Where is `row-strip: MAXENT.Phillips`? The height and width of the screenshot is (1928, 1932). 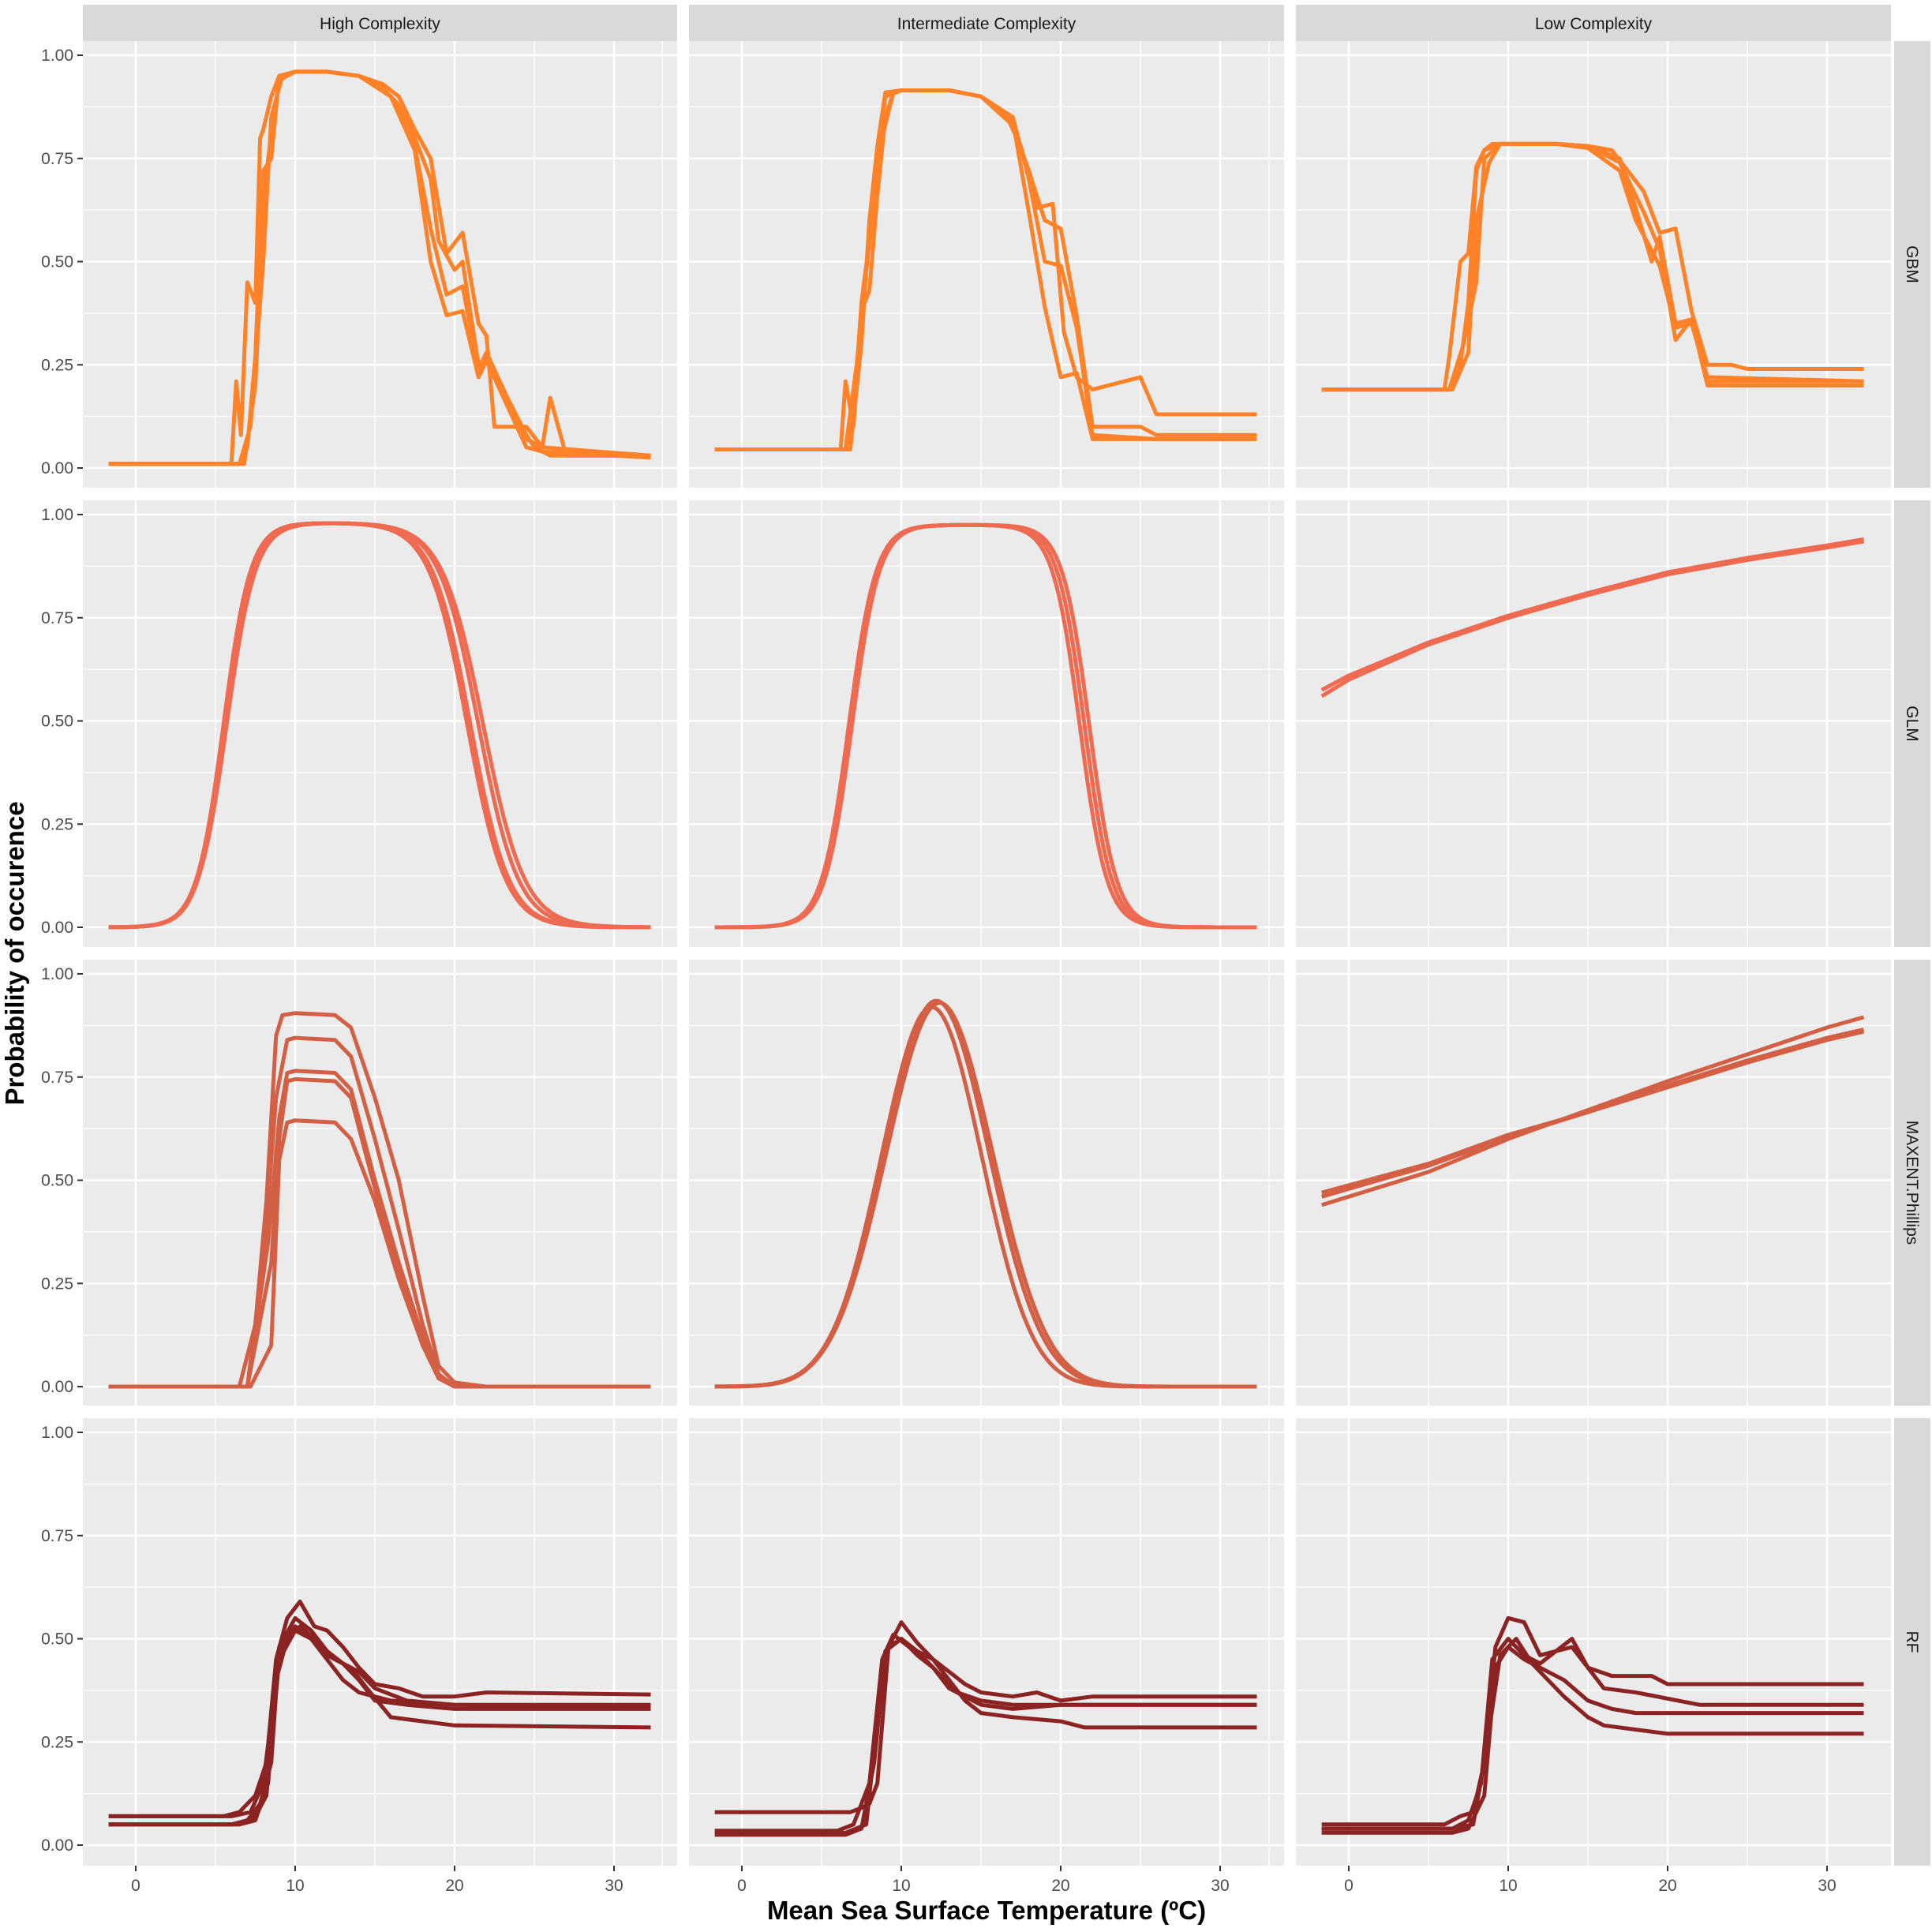 row-strip: MAXENT.Phillips is located at coordinates (1912, 1183).